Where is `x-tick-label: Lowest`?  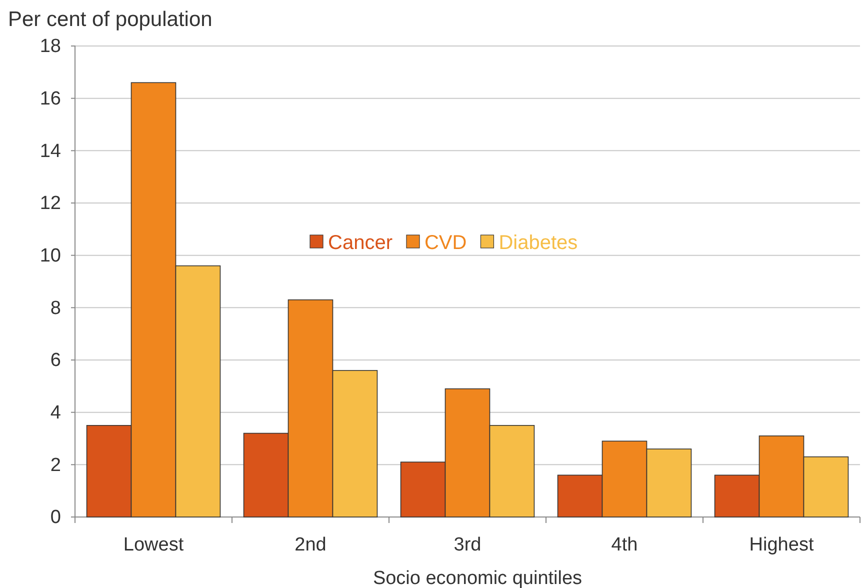
x-tick-label: Lowest is located at coordinates (153, 545).